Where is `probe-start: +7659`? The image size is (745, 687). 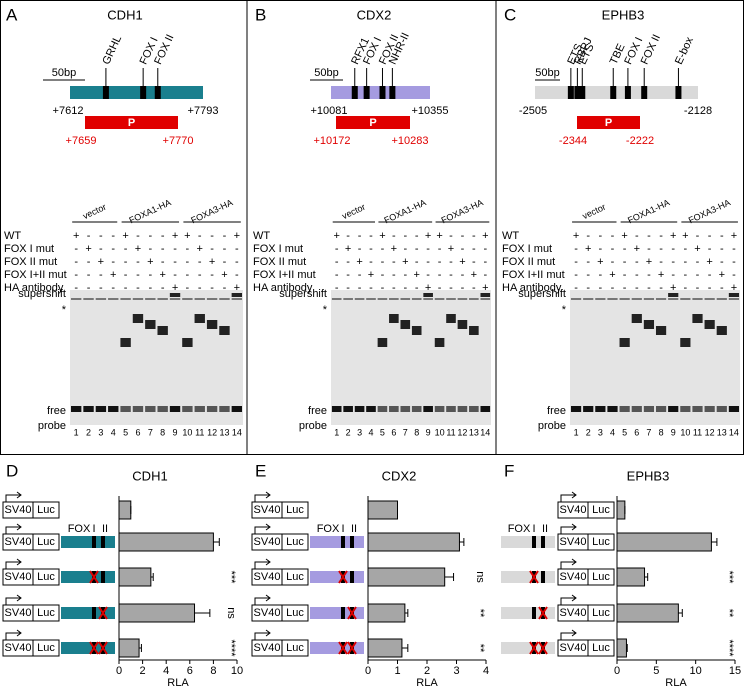
probe-start: +7659 is located at coordinates (81, 141).